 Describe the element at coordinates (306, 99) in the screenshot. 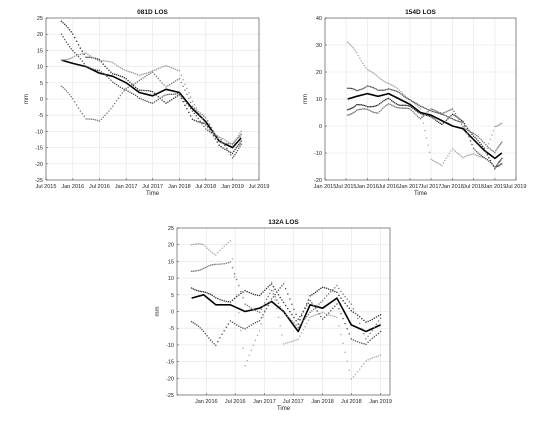

I see `y-axis-label: mm` at that location.